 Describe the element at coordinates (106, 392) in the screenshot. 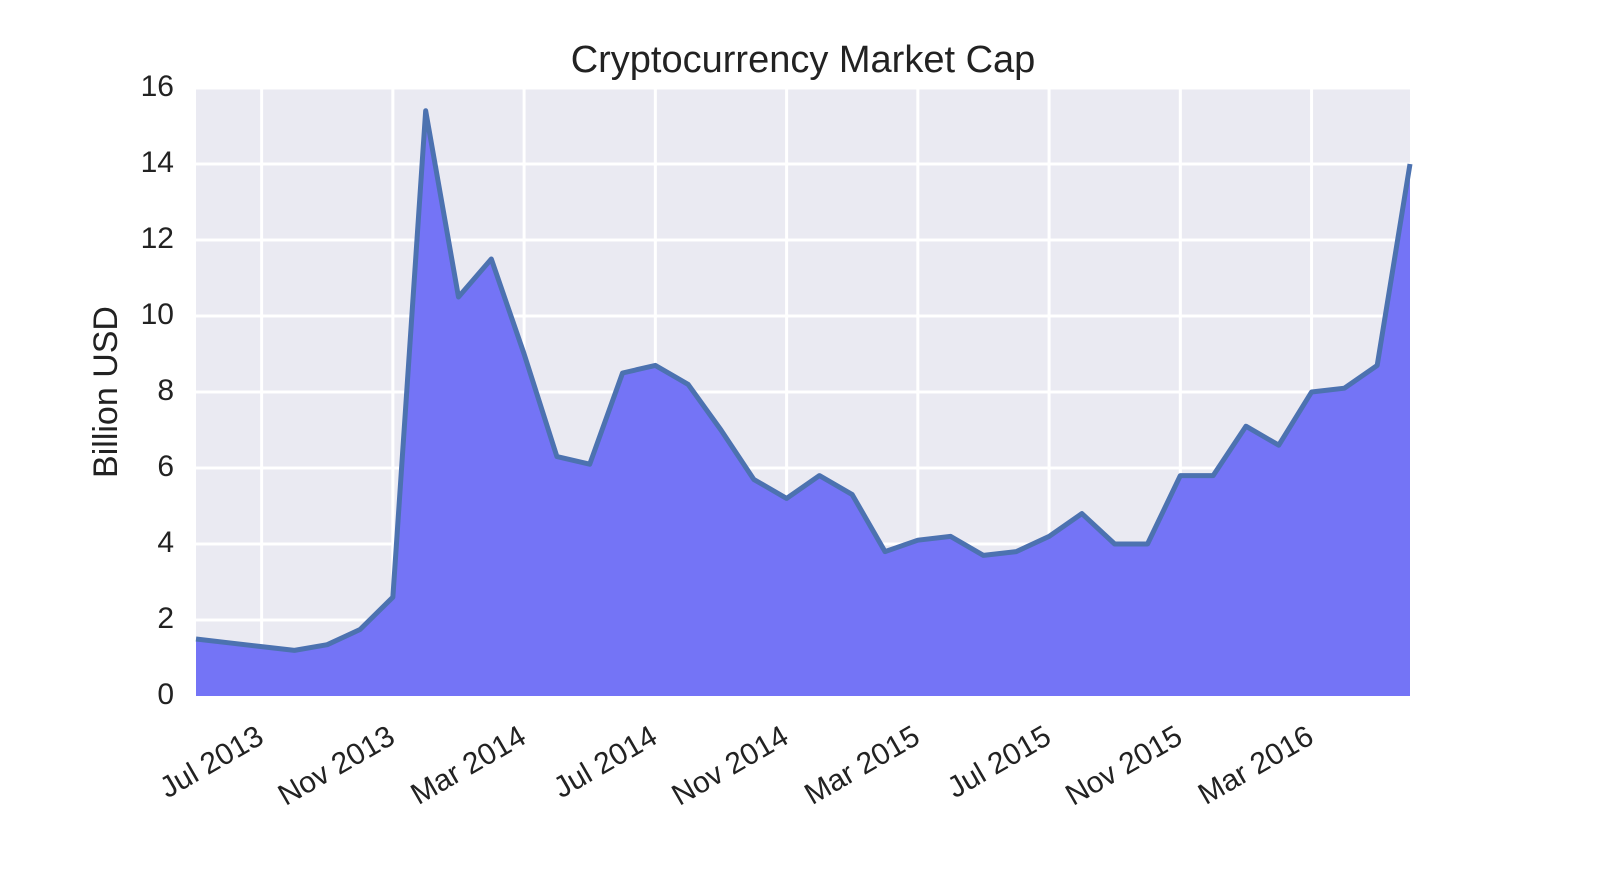

I see `y-axis-label: Billion USD` at that location.